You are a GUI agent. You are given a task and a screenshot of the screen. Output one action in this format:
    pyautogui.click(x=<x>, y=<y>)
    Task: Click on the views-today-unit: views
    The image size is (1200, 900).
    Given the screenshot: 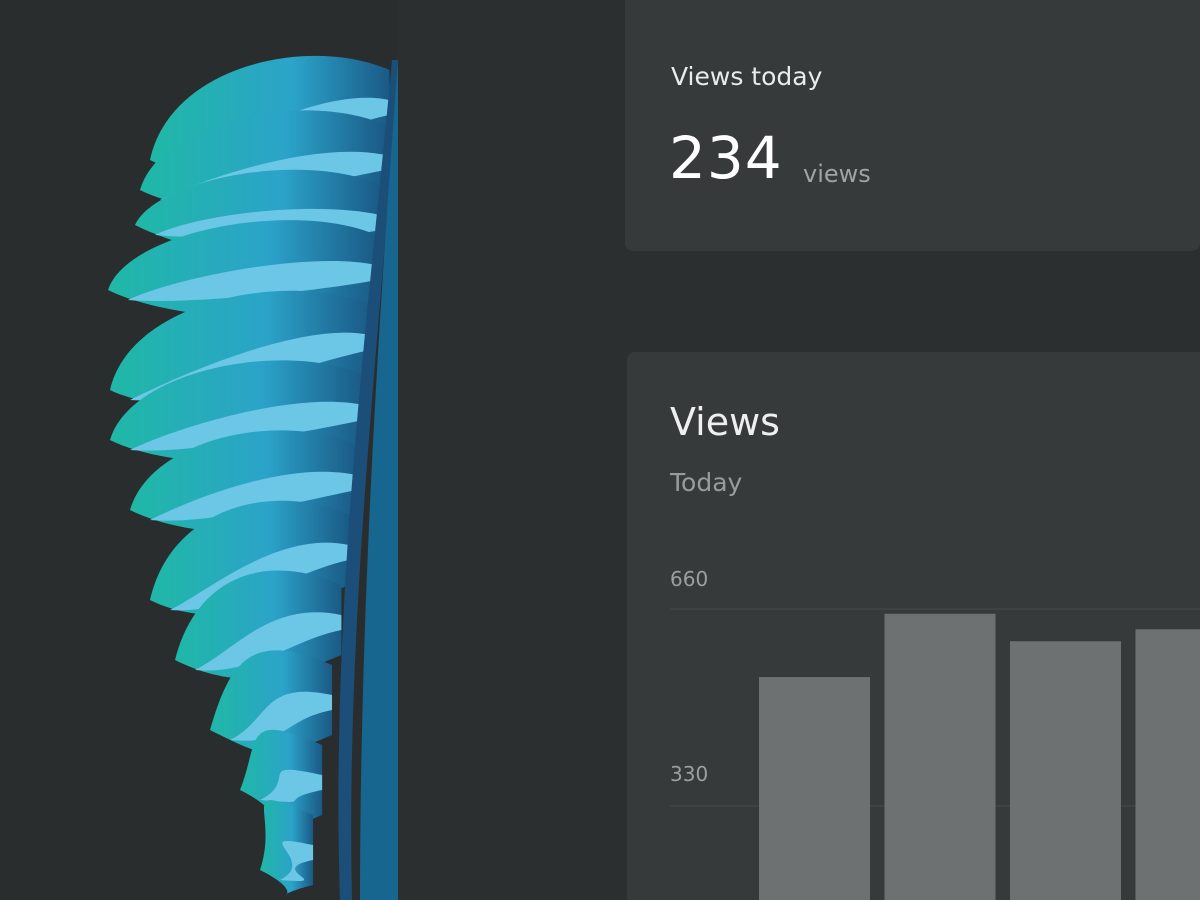 What is the action you would take?
    pyautogui.click(x=837, y=174)
    